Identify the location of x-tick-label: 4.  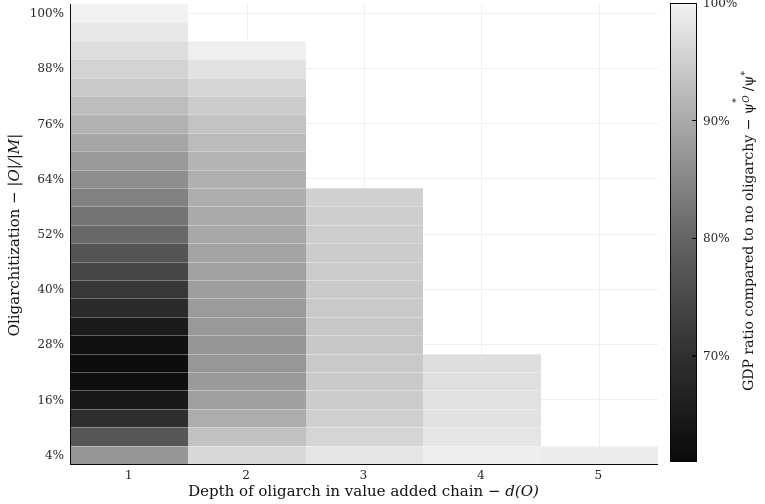
(481, 475).